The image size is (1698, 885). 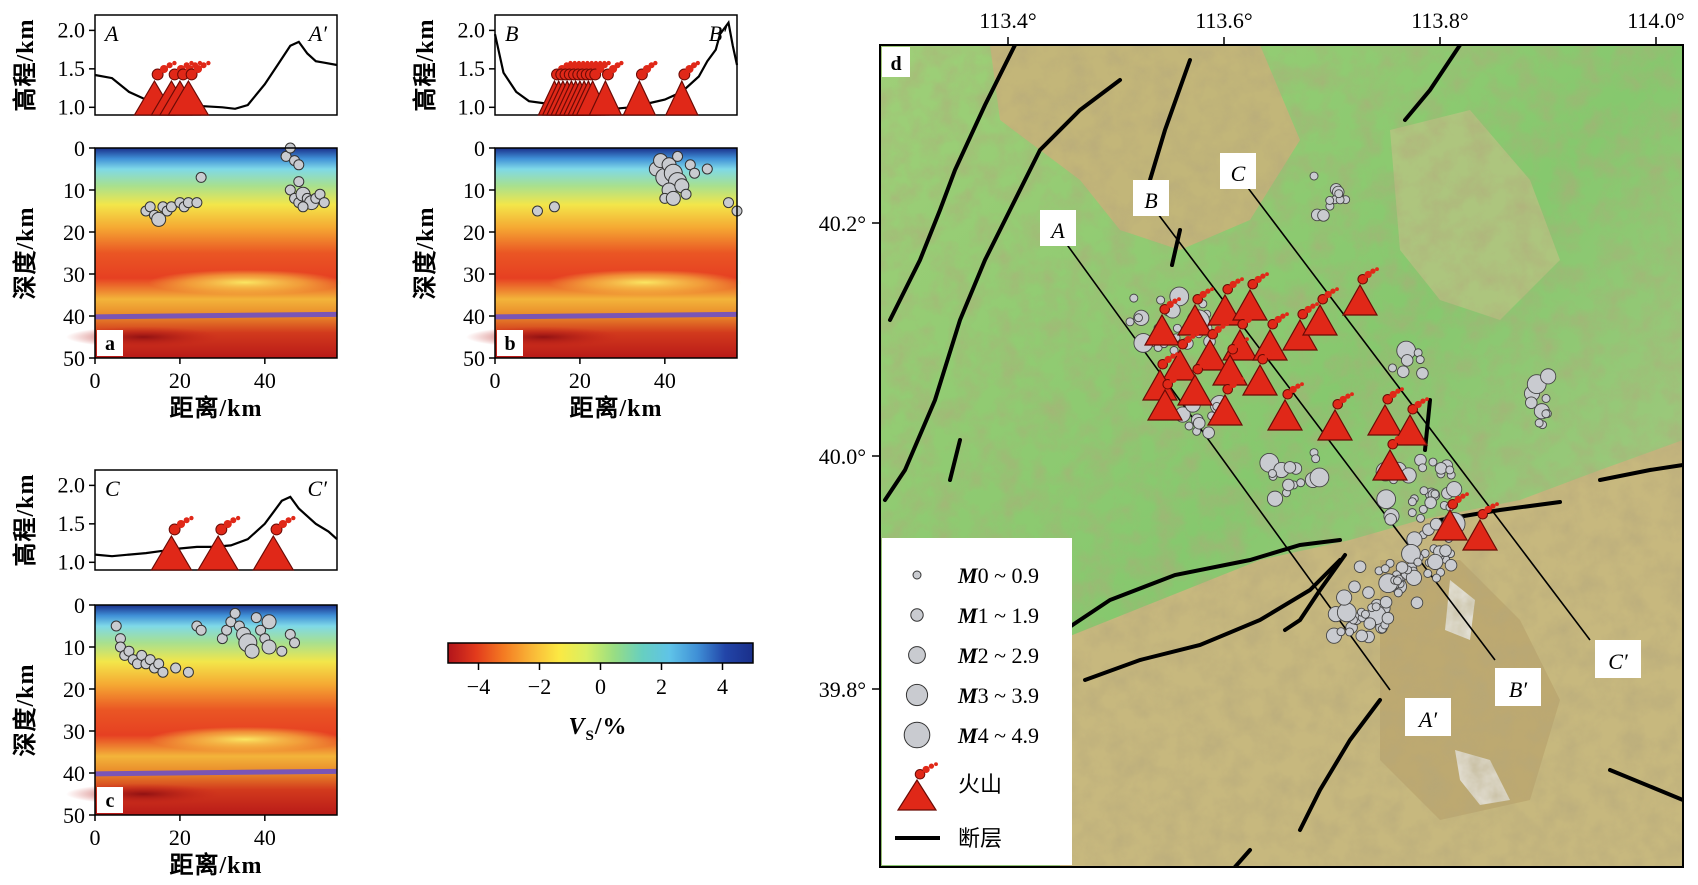 What do you see at coordinates (998, 615) in the screenshot?
I see `legend-magnitude-label: M1 ~ 1.9` at bounding box center [998, 615].